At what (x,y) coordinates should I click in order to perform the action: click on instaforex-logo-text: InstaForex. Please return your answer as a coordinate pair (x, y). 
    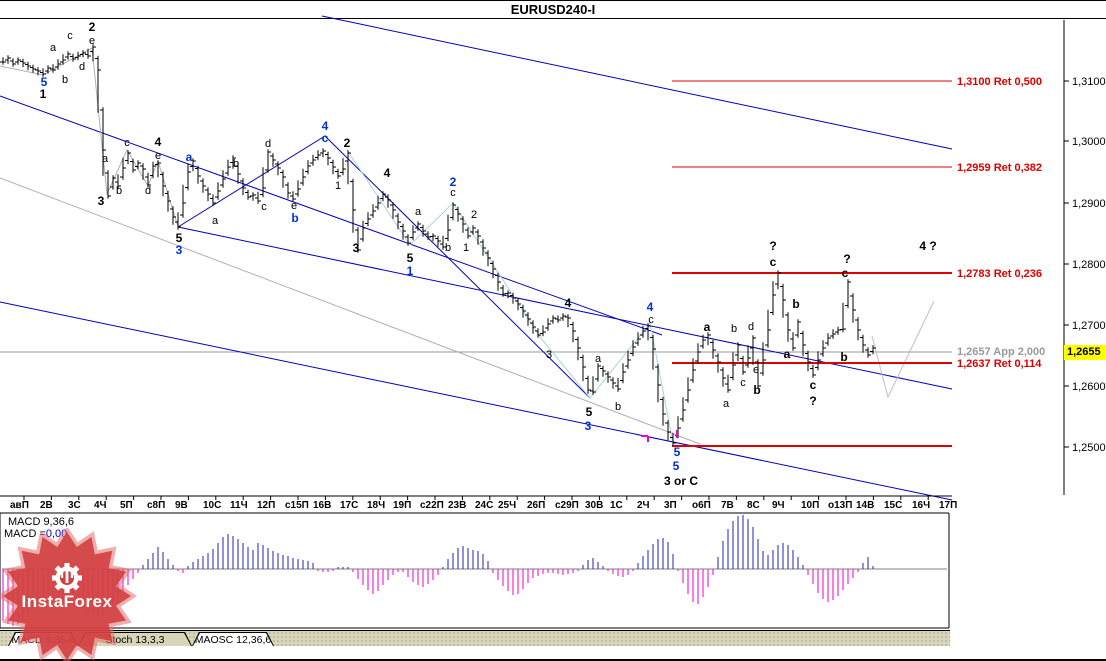
    Looking at the image, I should click on (67, 601).